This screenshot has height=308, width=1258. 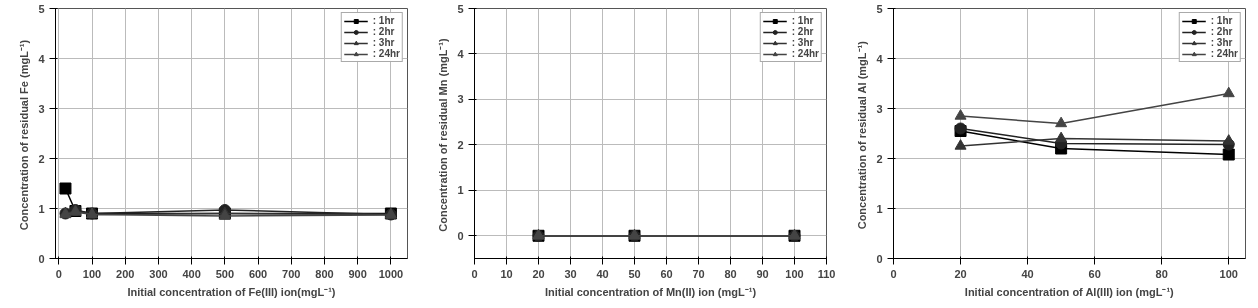 What do you see at coordinates (291, 273) in the screenshot?
I see `x-tick-label: 700` at bounding box center [291, 273].